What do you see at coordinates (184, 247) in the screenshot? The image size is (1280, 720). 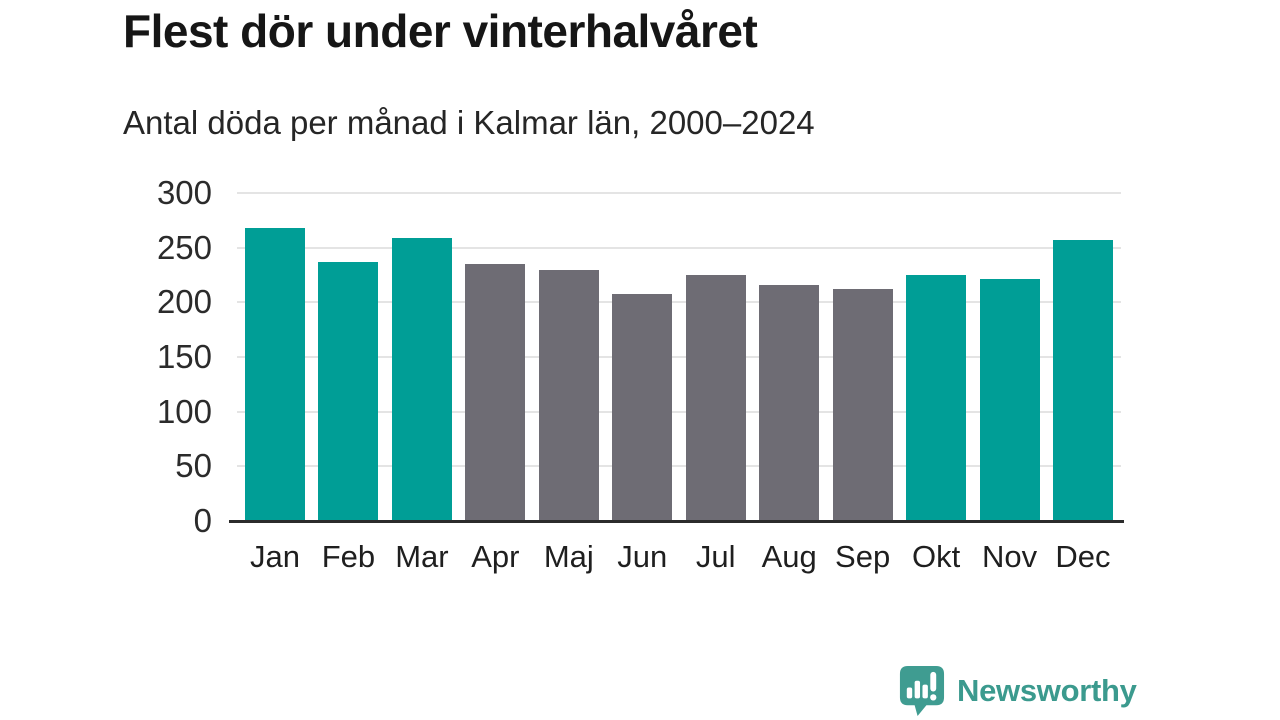 I see `y-tick-label-250: 250` at bounding box center [184, 247].